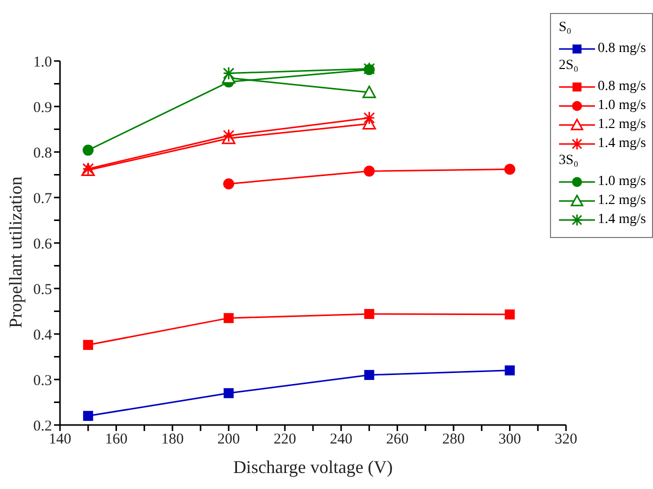  What do you see at coordinates (568, 160) in the screenshot?
I see `annotation: 3S₀` at bounding box center [568, 160].